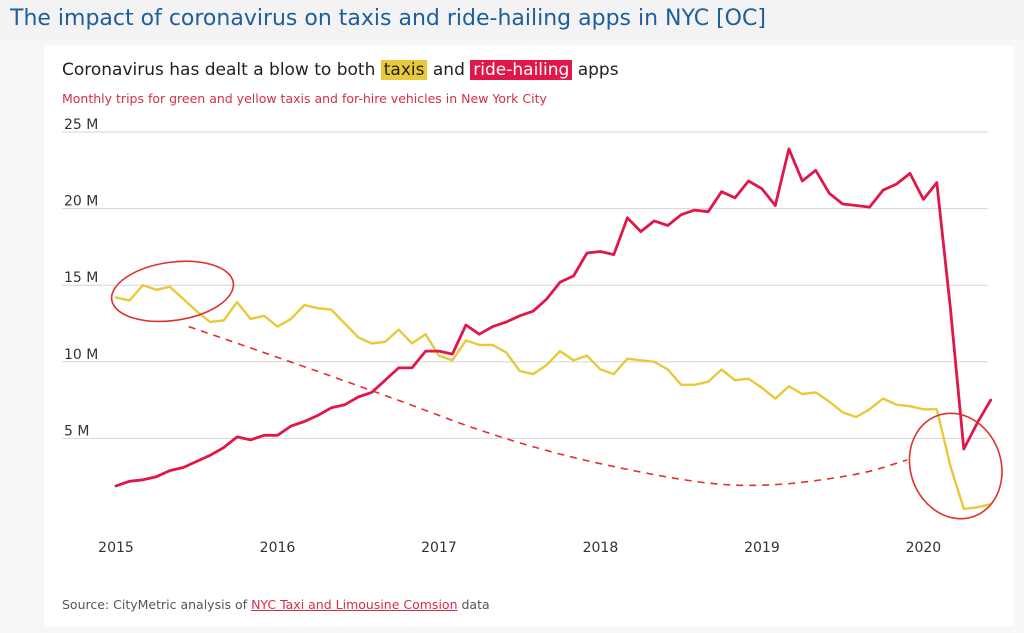 Image resolution: width=1024 pixels, height=633 pixels. Describe the element at coordinates (81, 355) in the screenshot. I see `y-tick-label-1: 10 M` at that location.